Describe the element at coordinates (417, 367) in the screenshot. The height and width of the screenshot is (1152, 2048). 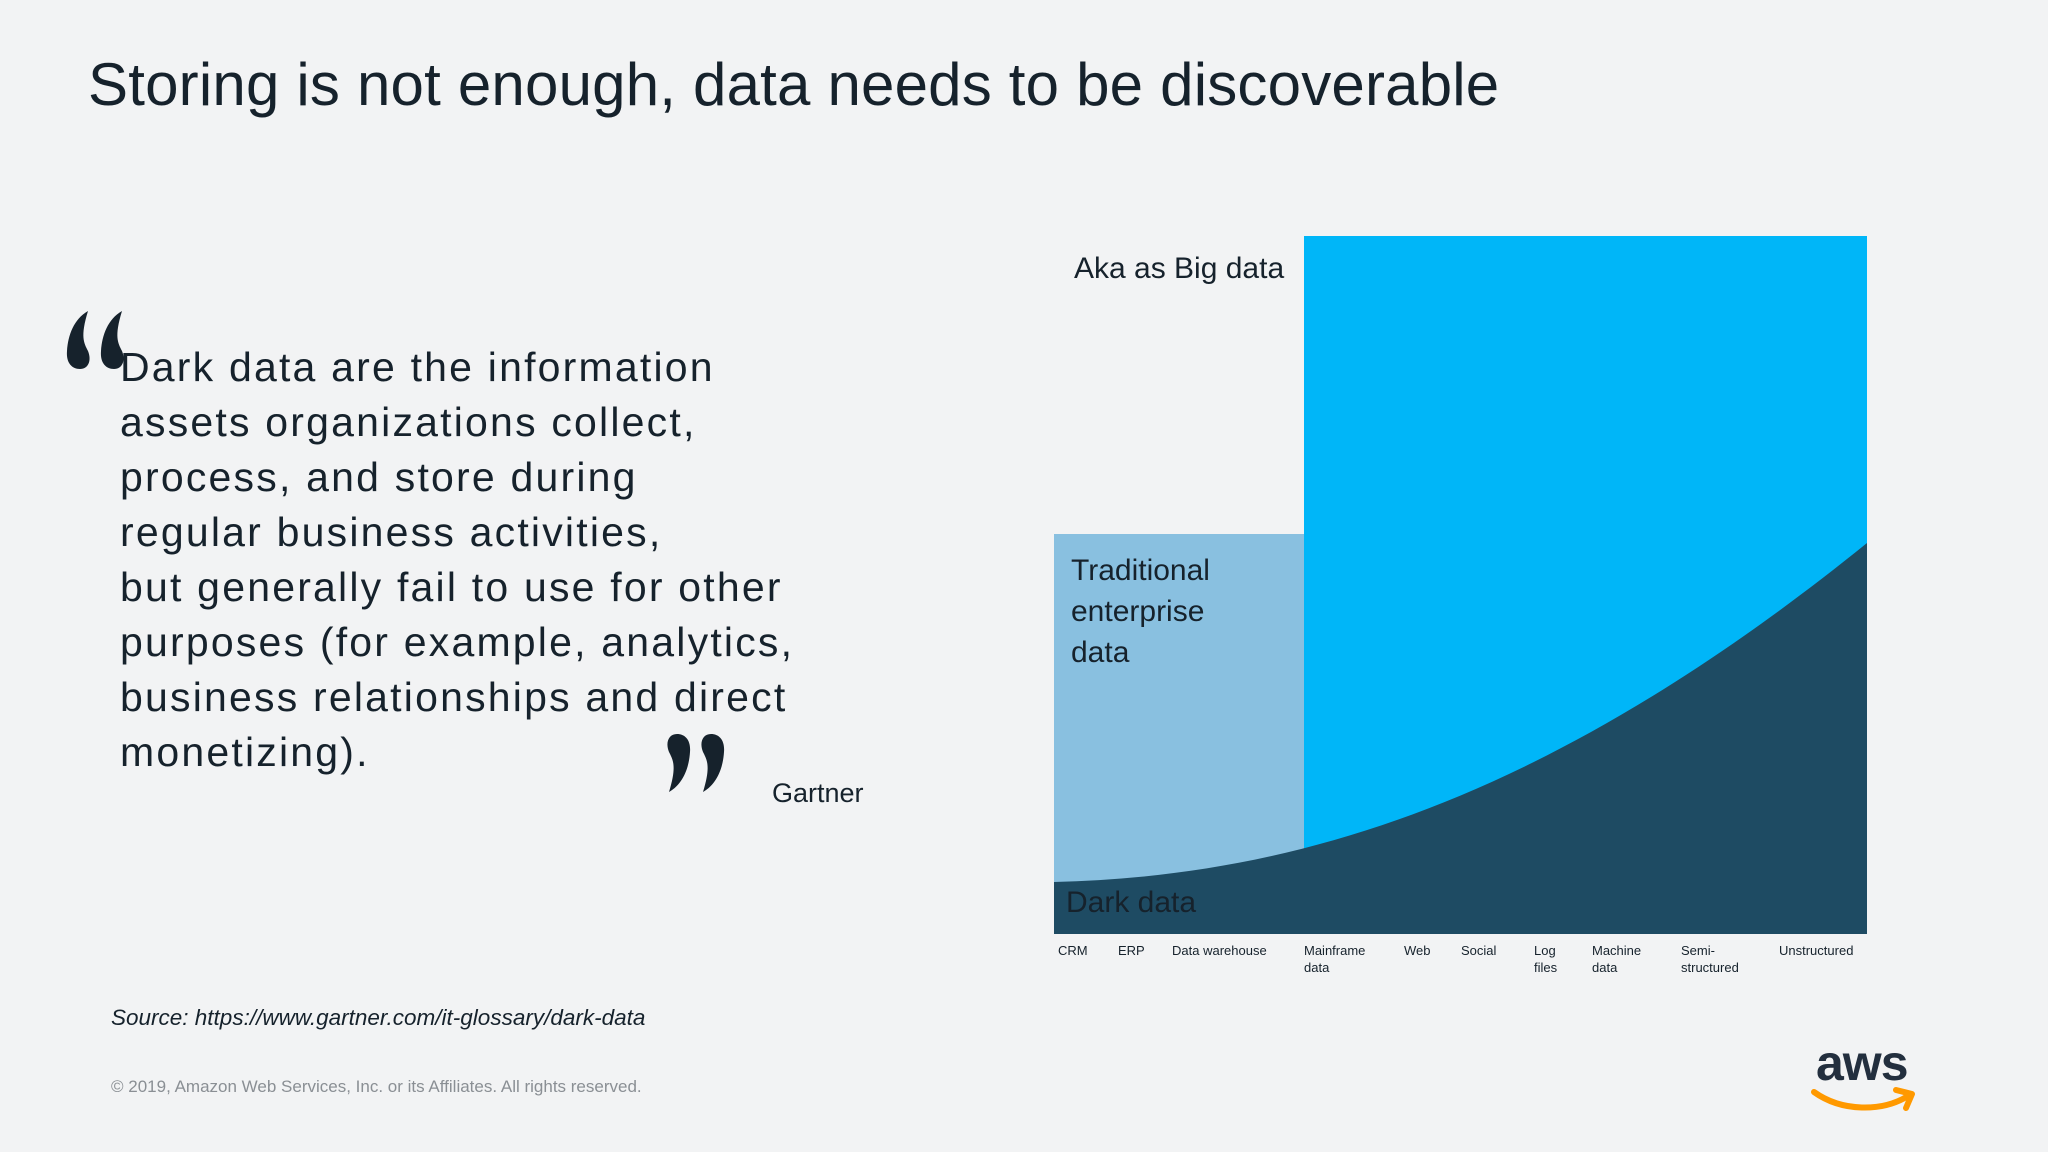
I see `quote-line: Dark data are the information` at that location.